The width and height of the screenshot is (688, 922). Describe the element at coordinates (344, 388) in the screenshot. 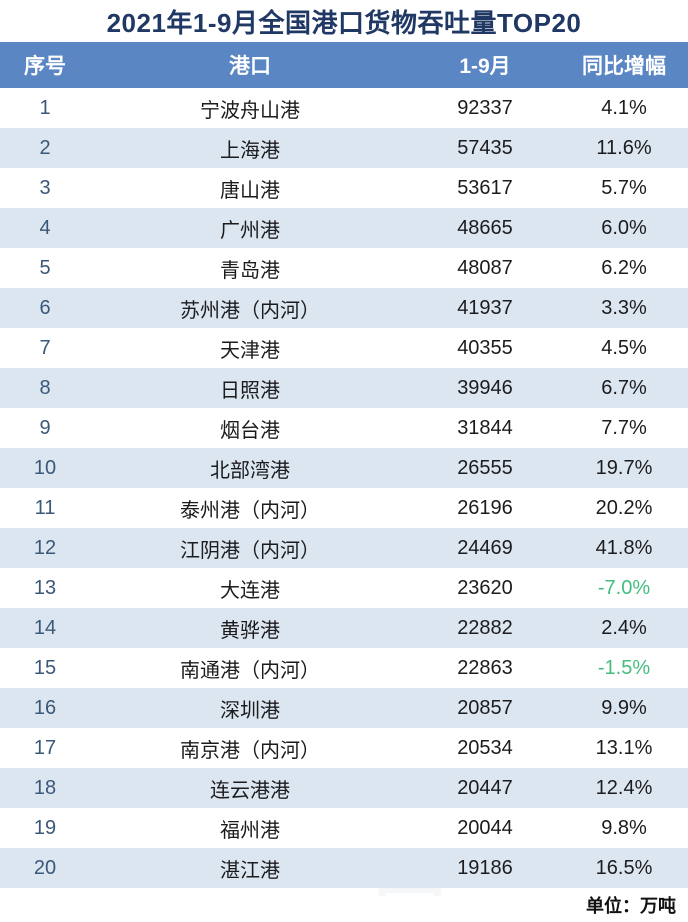

I see `table-row: 8 日照港 39946 6.7%` at that location.